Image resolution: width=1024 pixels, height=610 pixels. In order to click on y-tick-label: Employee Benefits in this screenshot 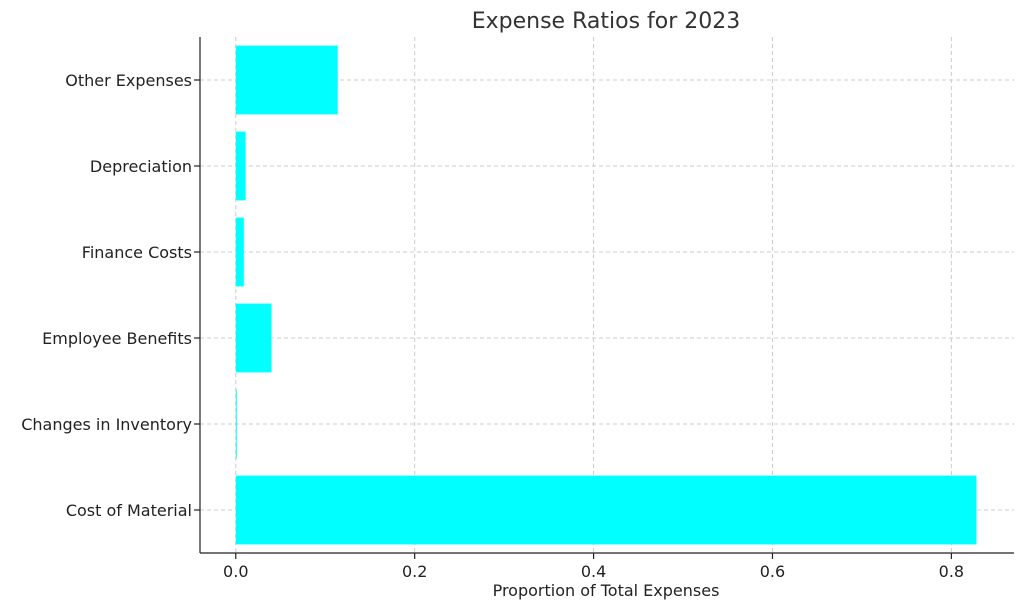, I will do `click(117, 338)`.